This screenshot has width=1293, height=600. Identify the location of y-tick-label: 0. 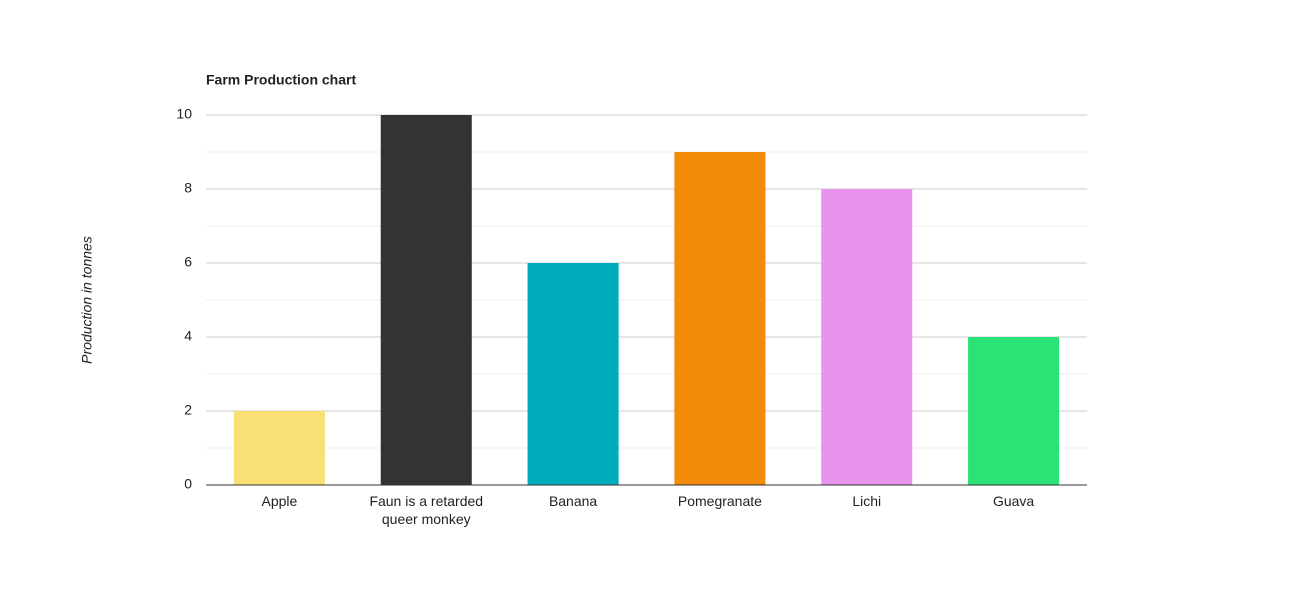
(188, 484).